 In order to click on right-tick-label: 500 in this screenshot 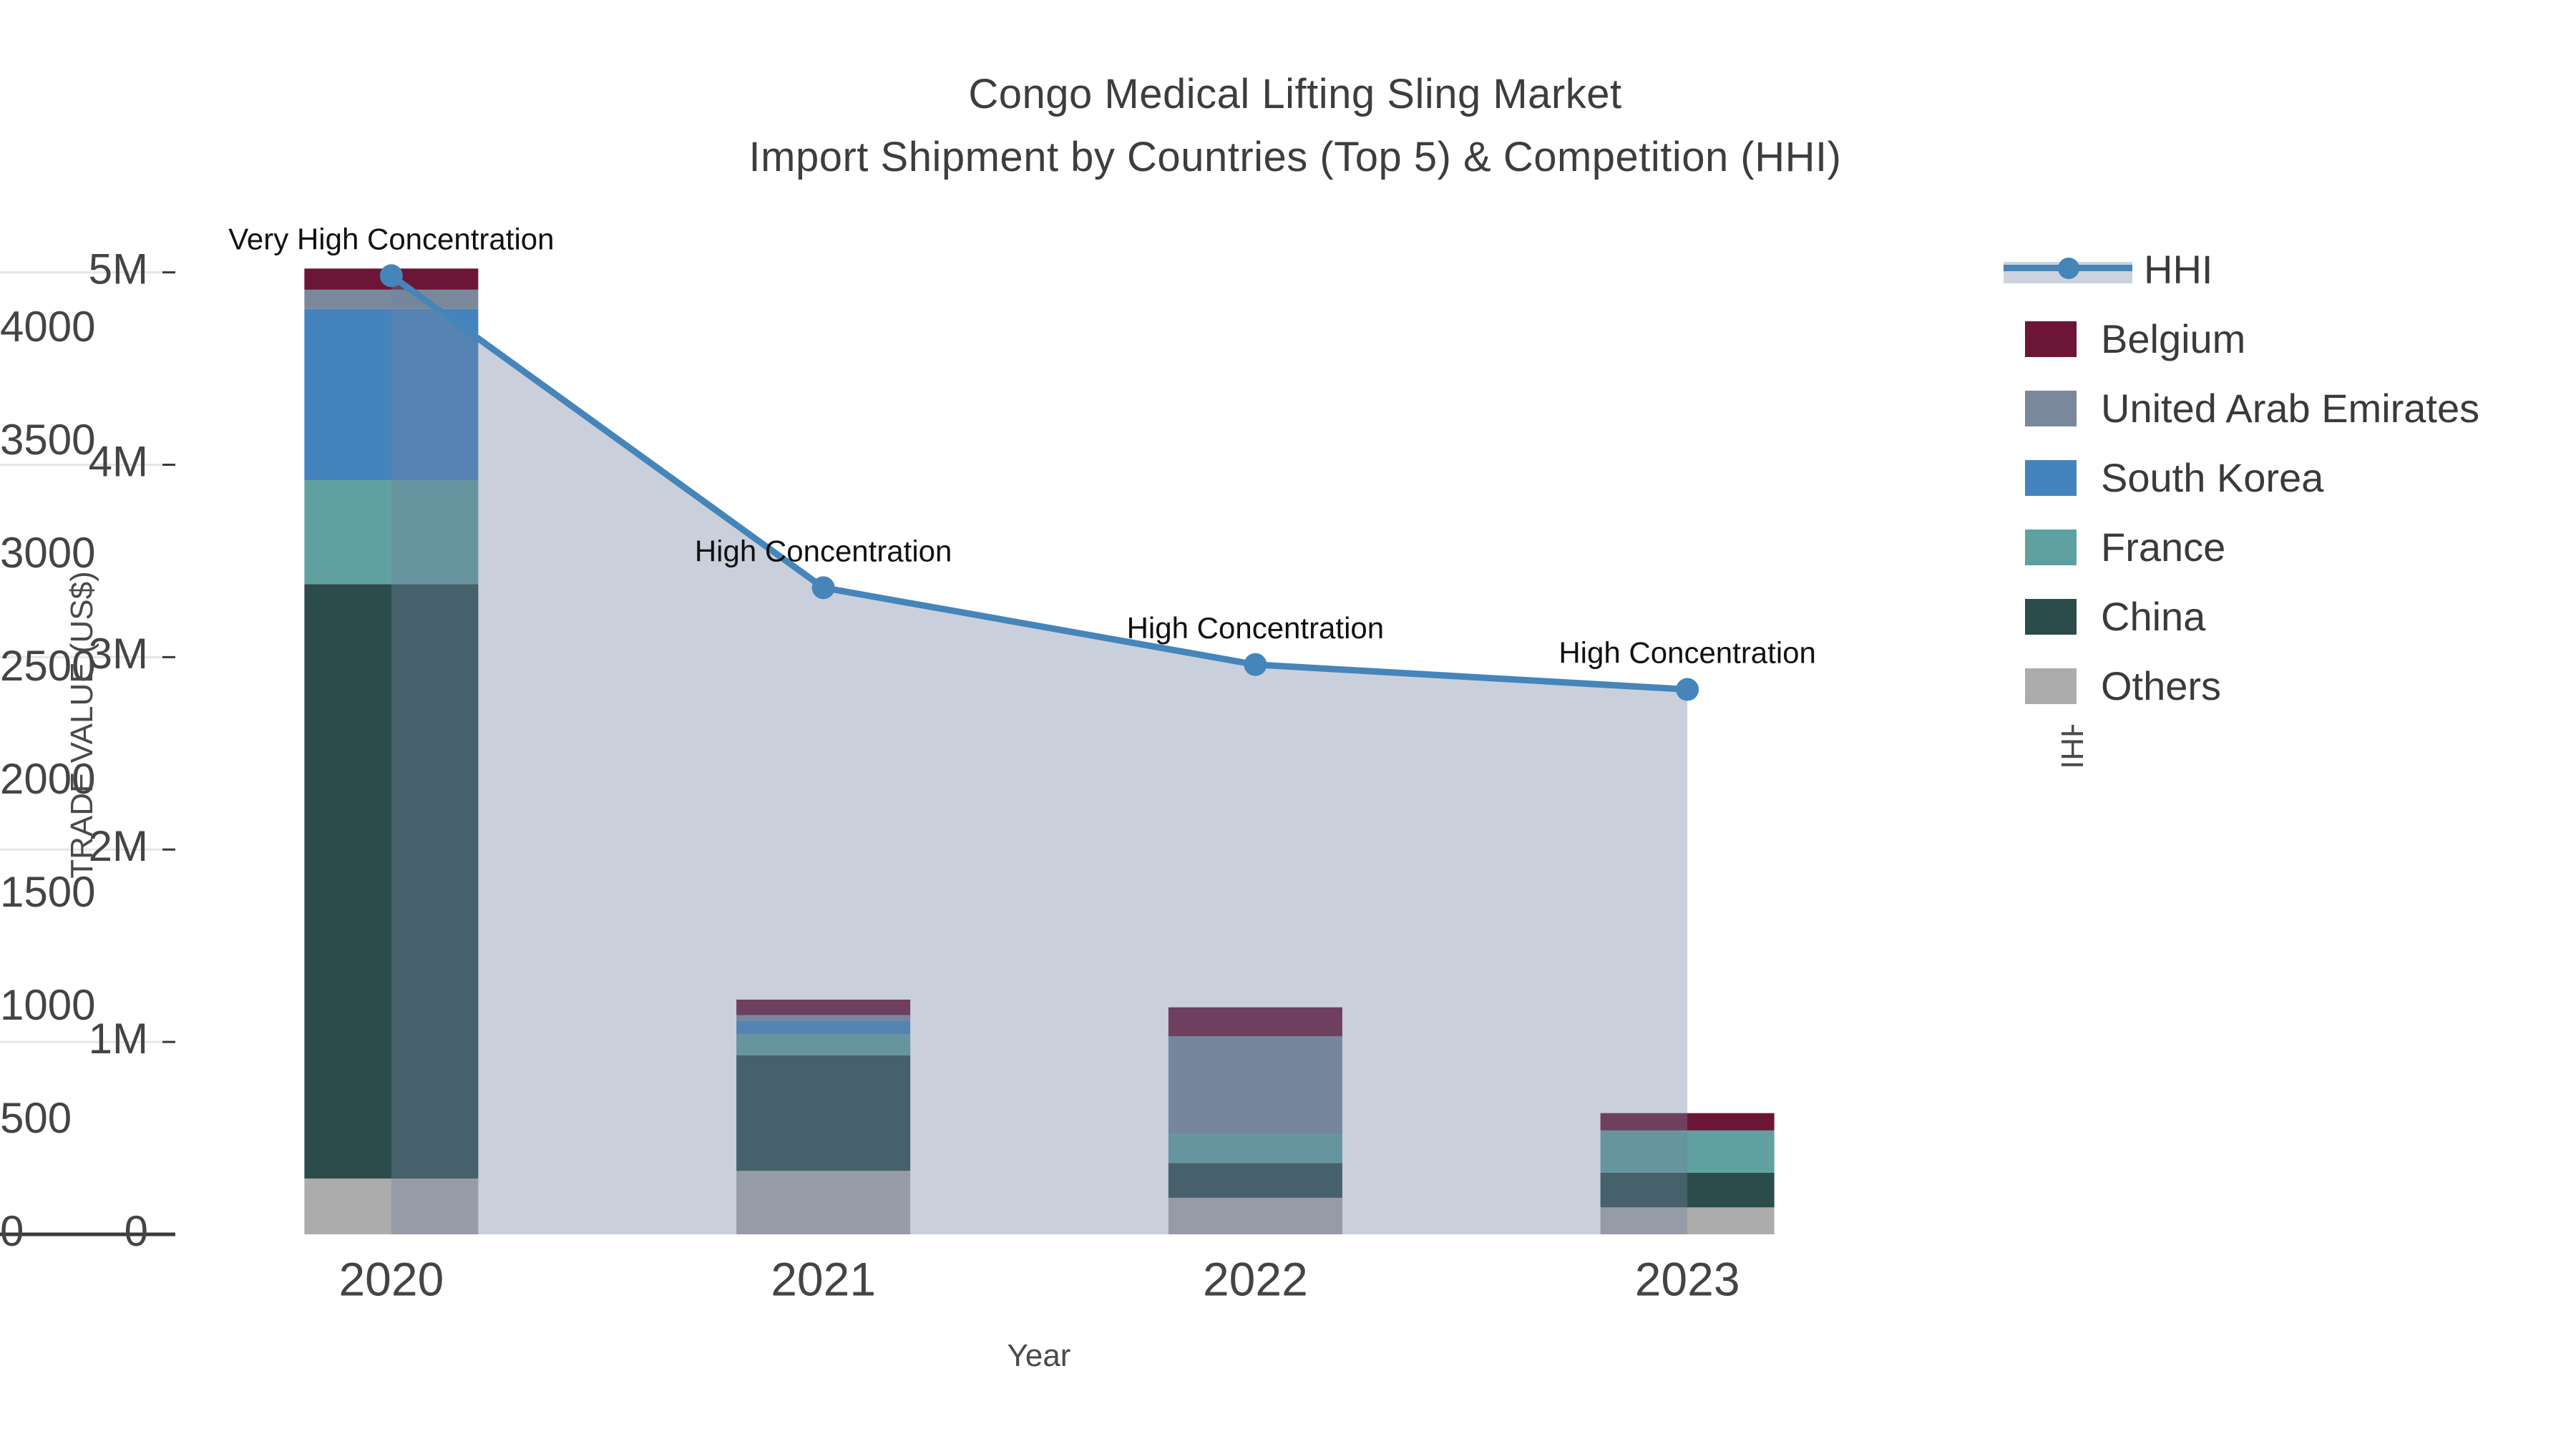, I will do `click(36, 1118)`.